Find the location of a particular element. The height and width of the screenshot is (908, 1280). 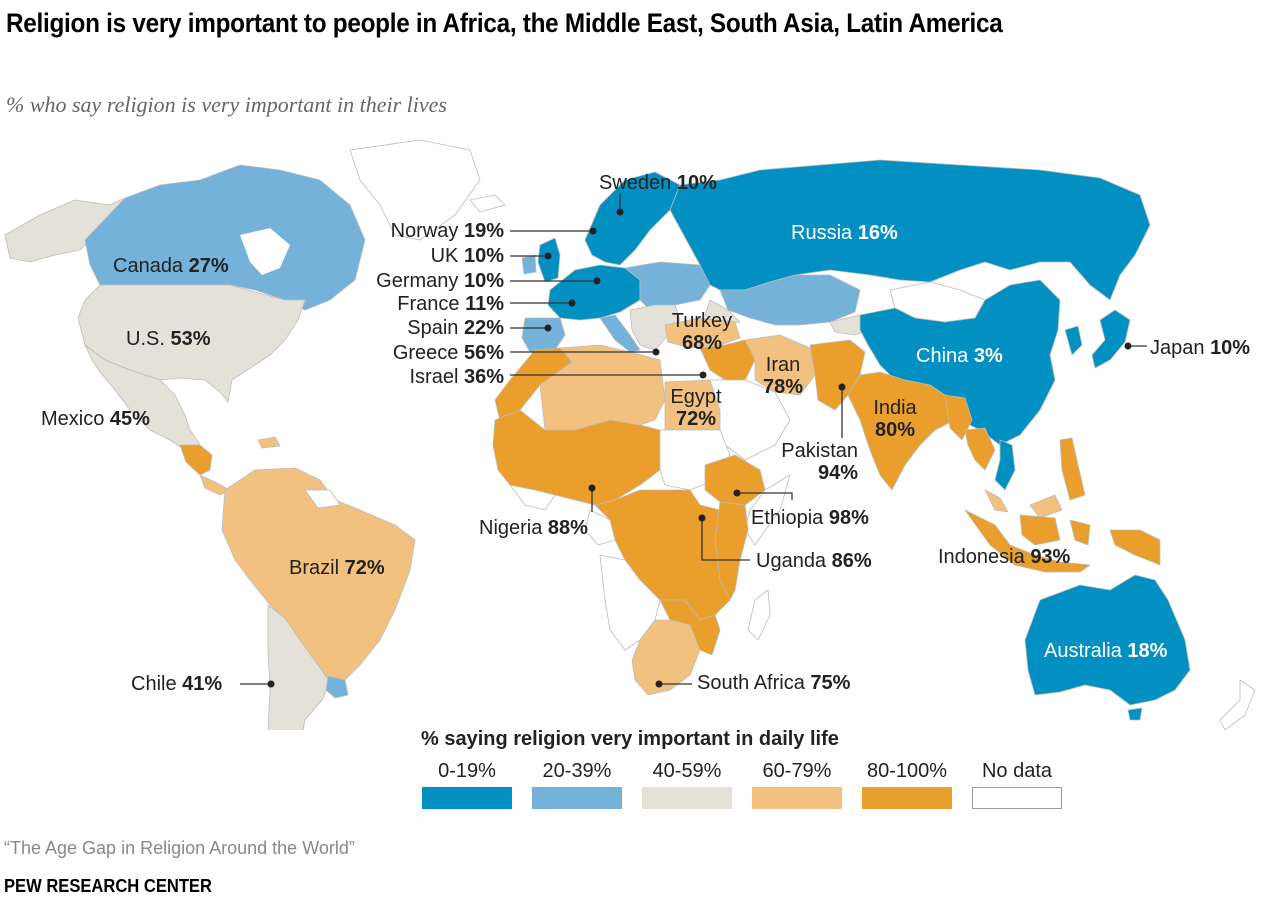

dot-greece is located at coordinates (656, 352).